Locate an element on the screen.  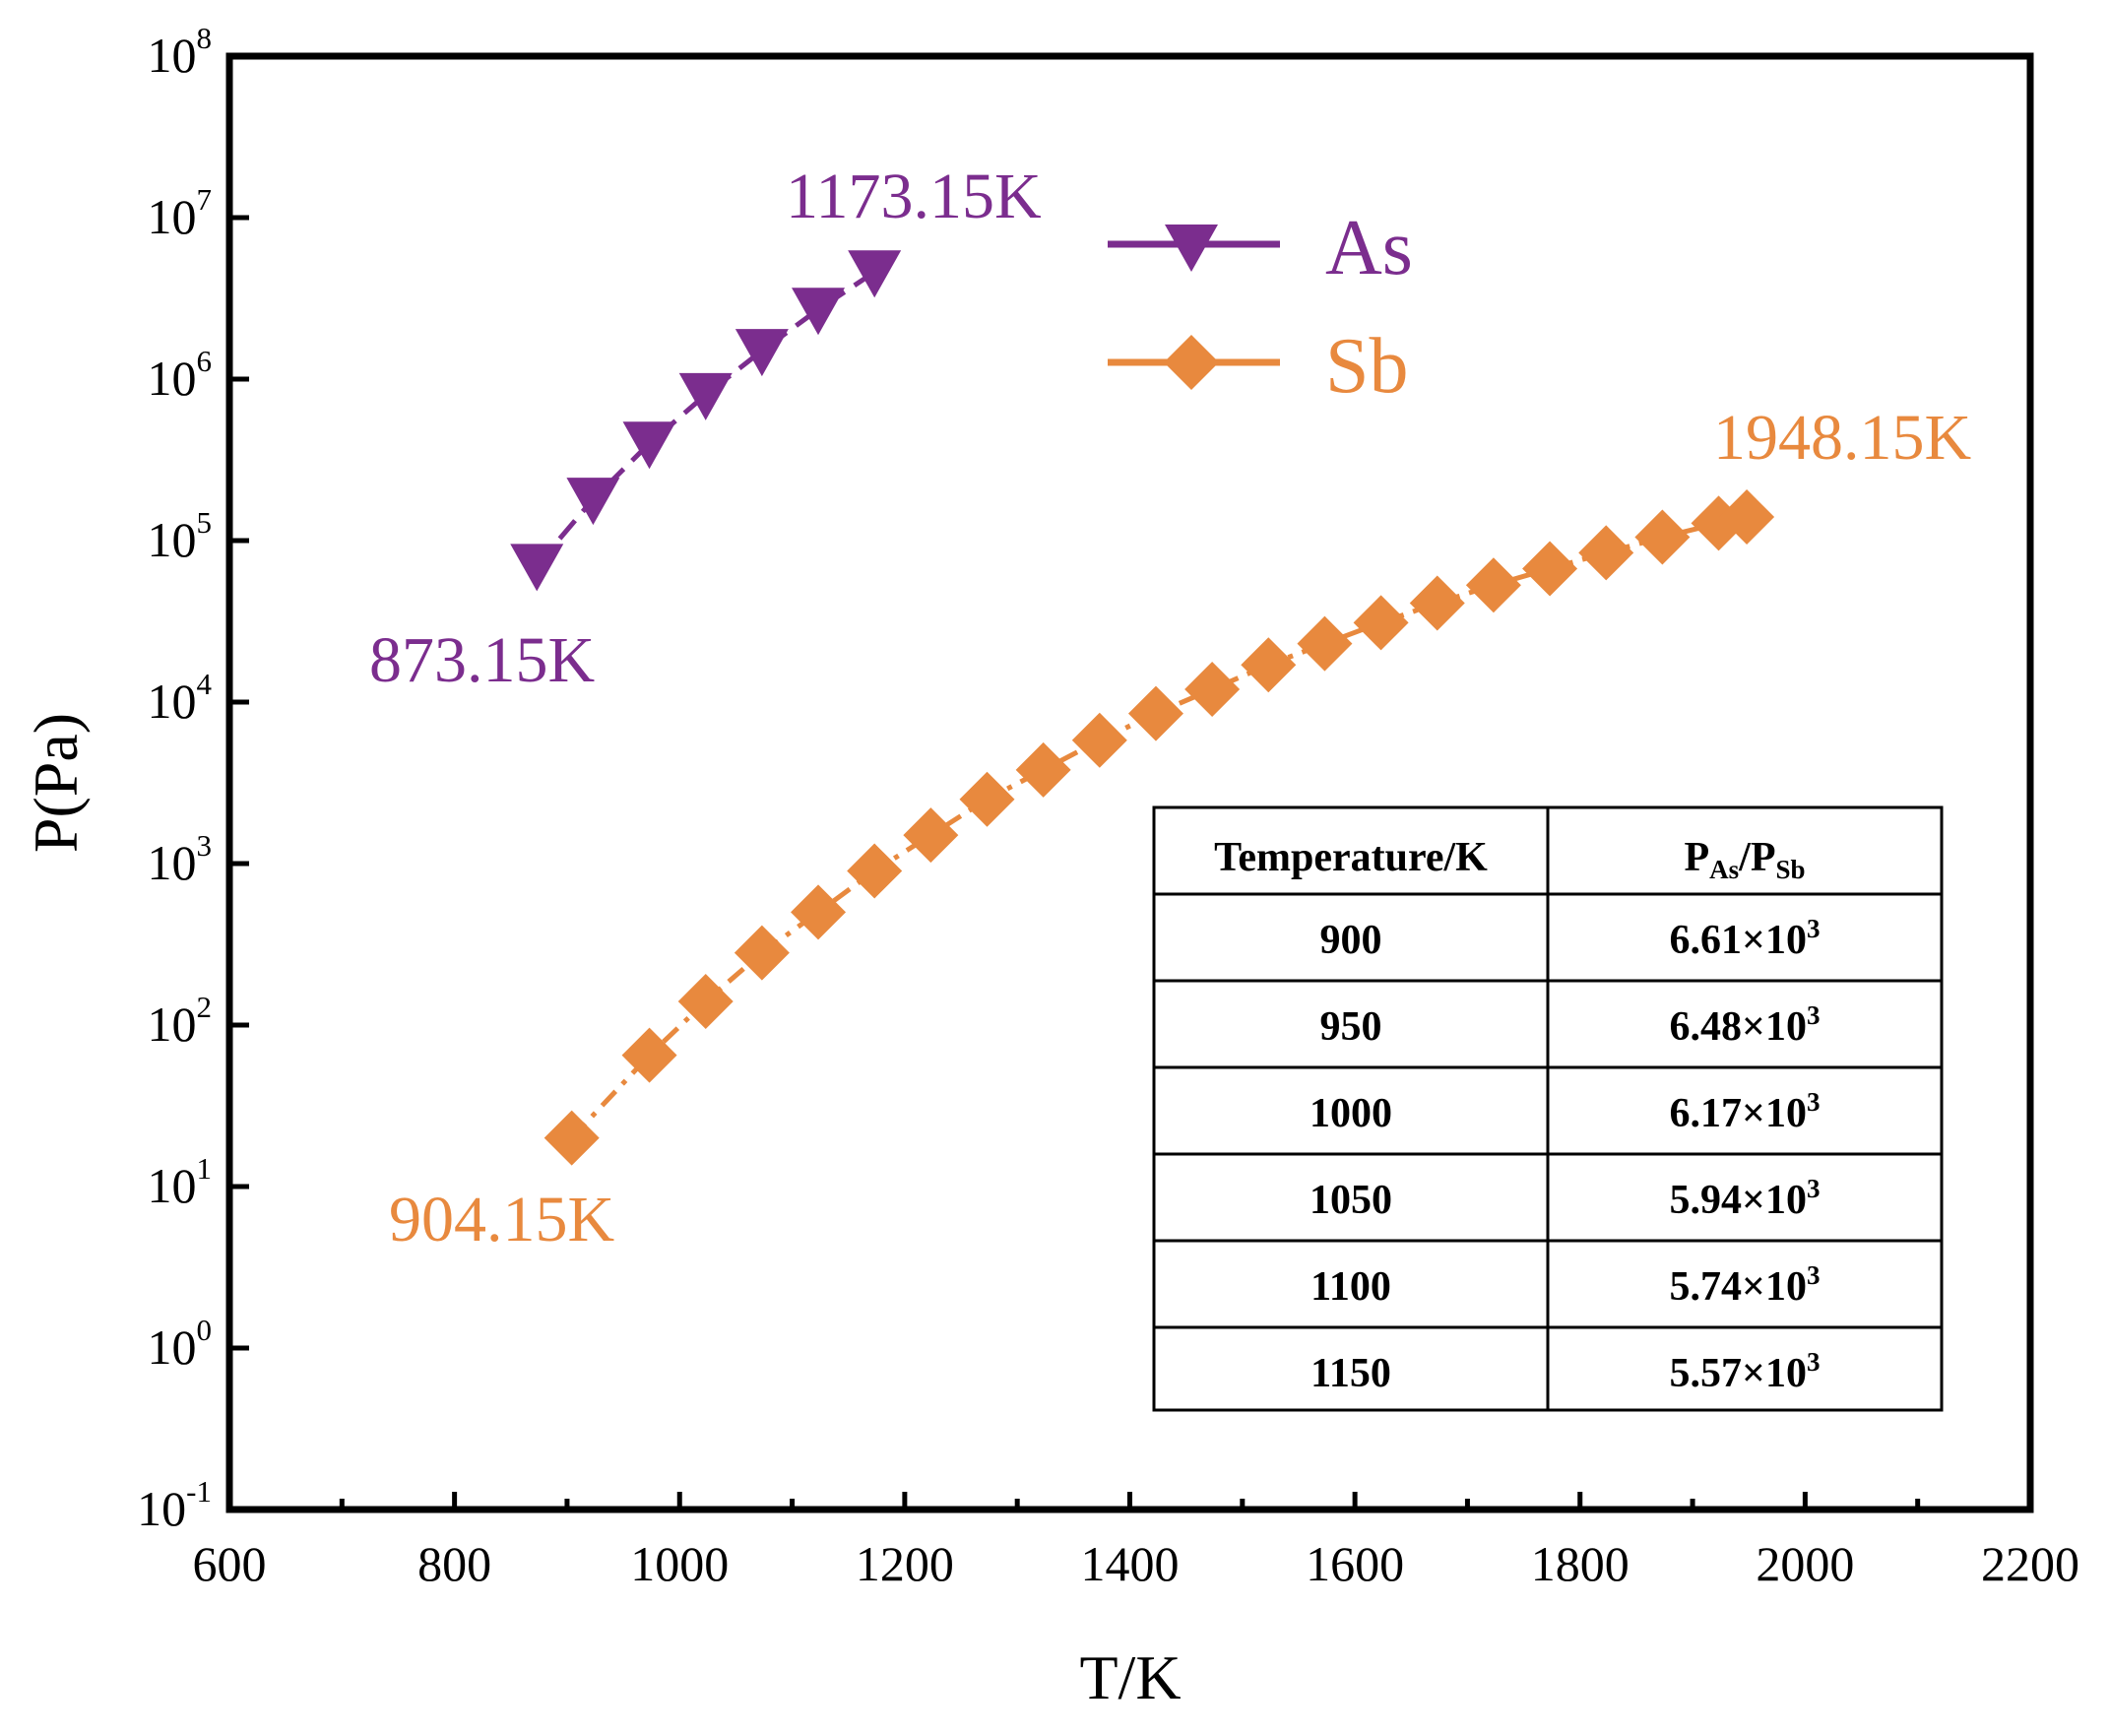
y-tick-label: 10² is located at coordinates (180, 1021).